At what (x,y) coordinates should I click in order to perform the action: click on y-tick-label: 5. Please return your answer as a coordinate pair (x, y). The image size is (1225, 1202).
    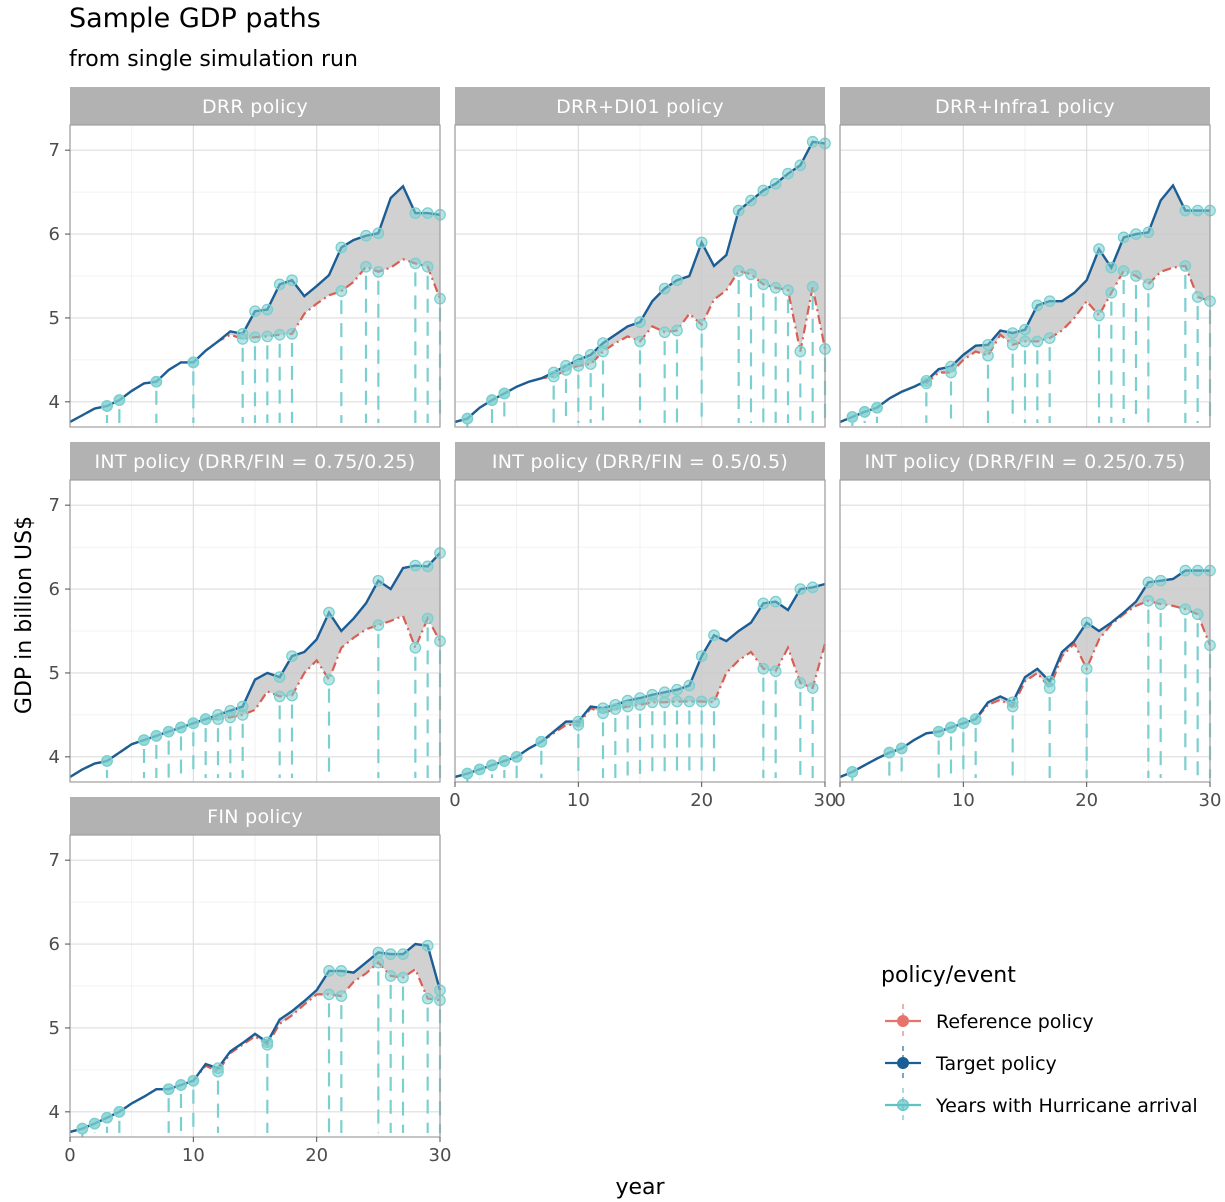
    Looking at the image, I should click on (54, 673).